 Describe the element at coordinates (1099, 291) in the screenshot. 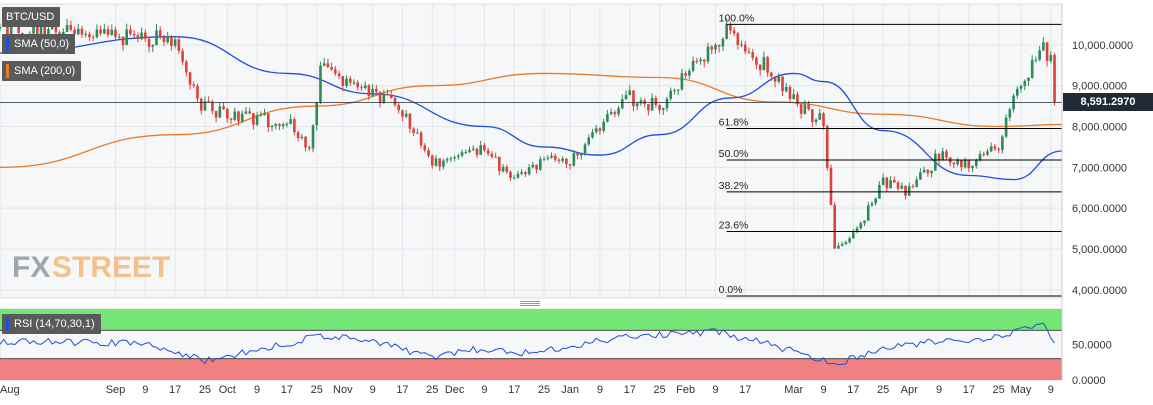

I see `y-tick-label-6: 4,000.0000` at that location.